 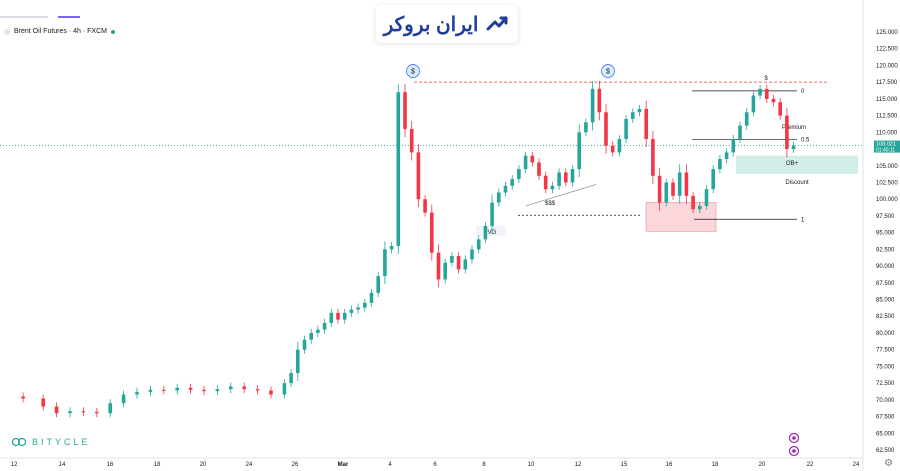 I want to click on y-tick-label: 62.500, so click(x=885, y=451).